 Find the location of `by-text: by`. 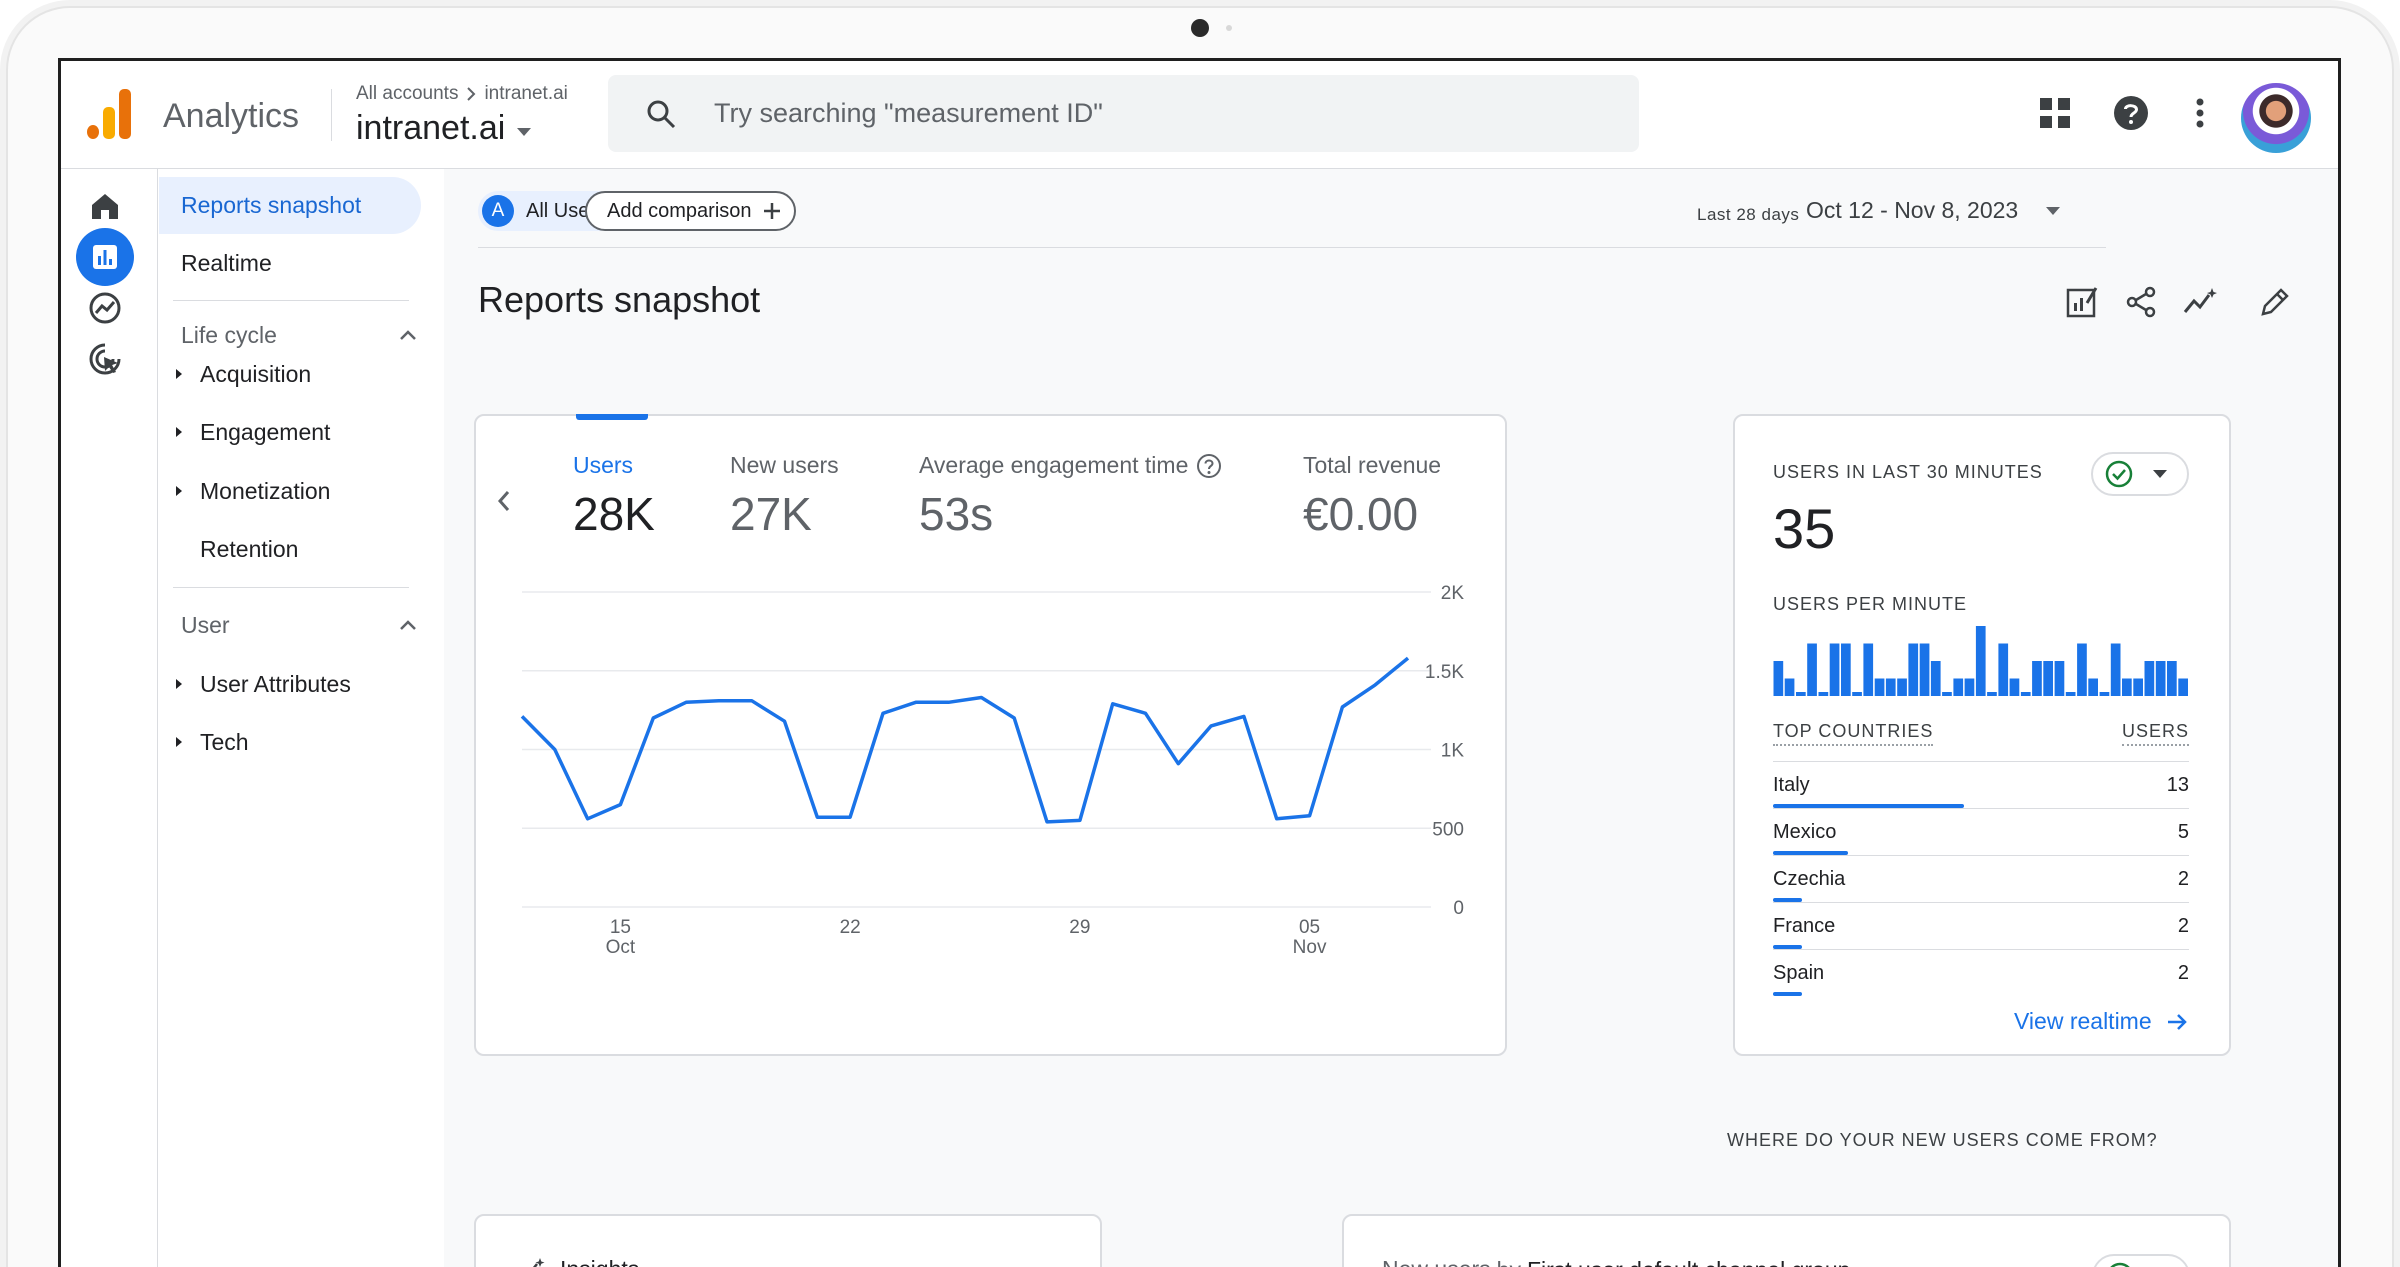

by-text: by is located at coordinates (1509, 1262).